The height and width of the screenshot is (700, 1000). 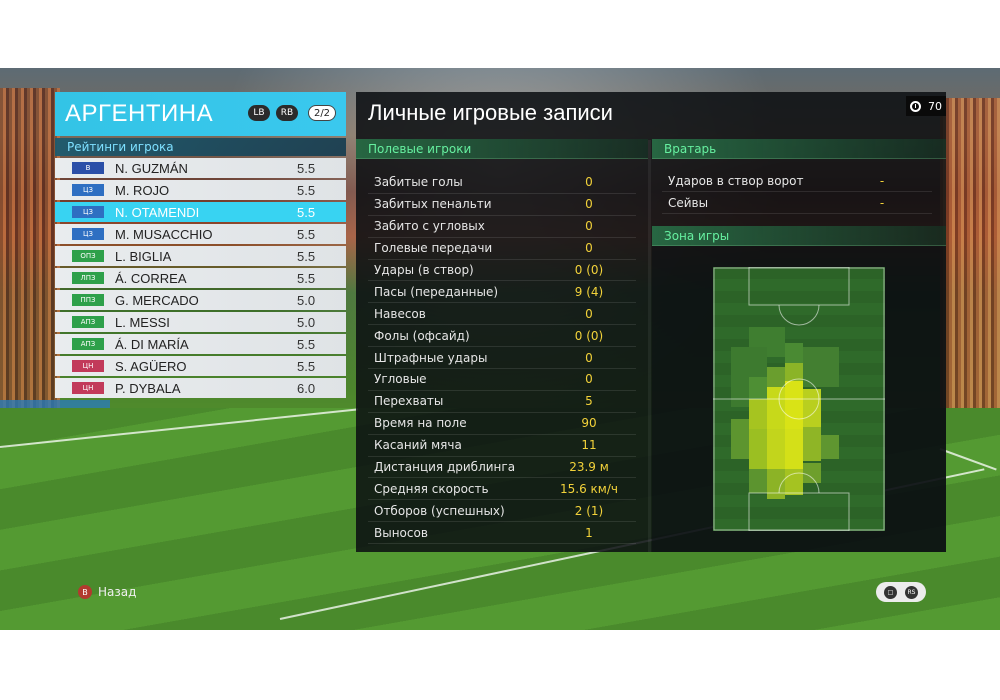 I want to click on player-name: Á. DI MARÍA, so click(x=152, y=344).